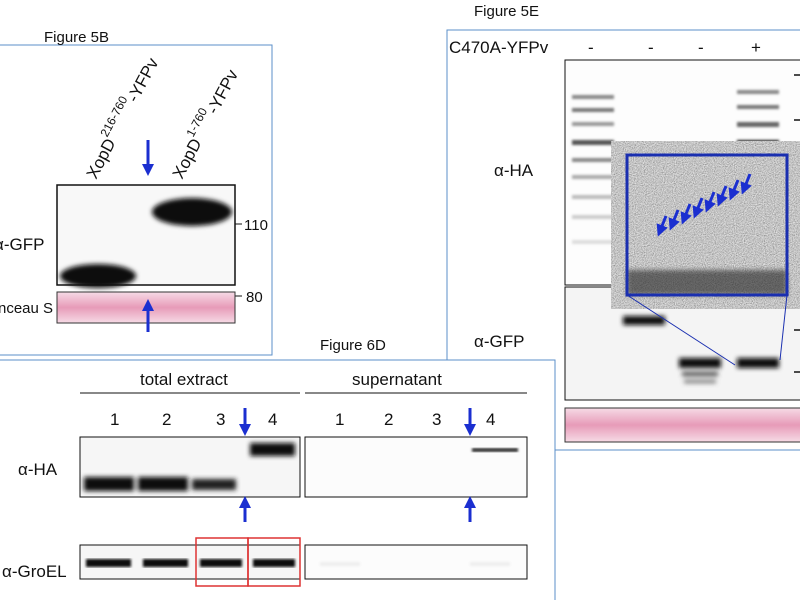 The image size is (800, 600). What do you see at coordinates (189, 467) in the screenshot?
I see `ha-bands` at bounding box center [189, 467].